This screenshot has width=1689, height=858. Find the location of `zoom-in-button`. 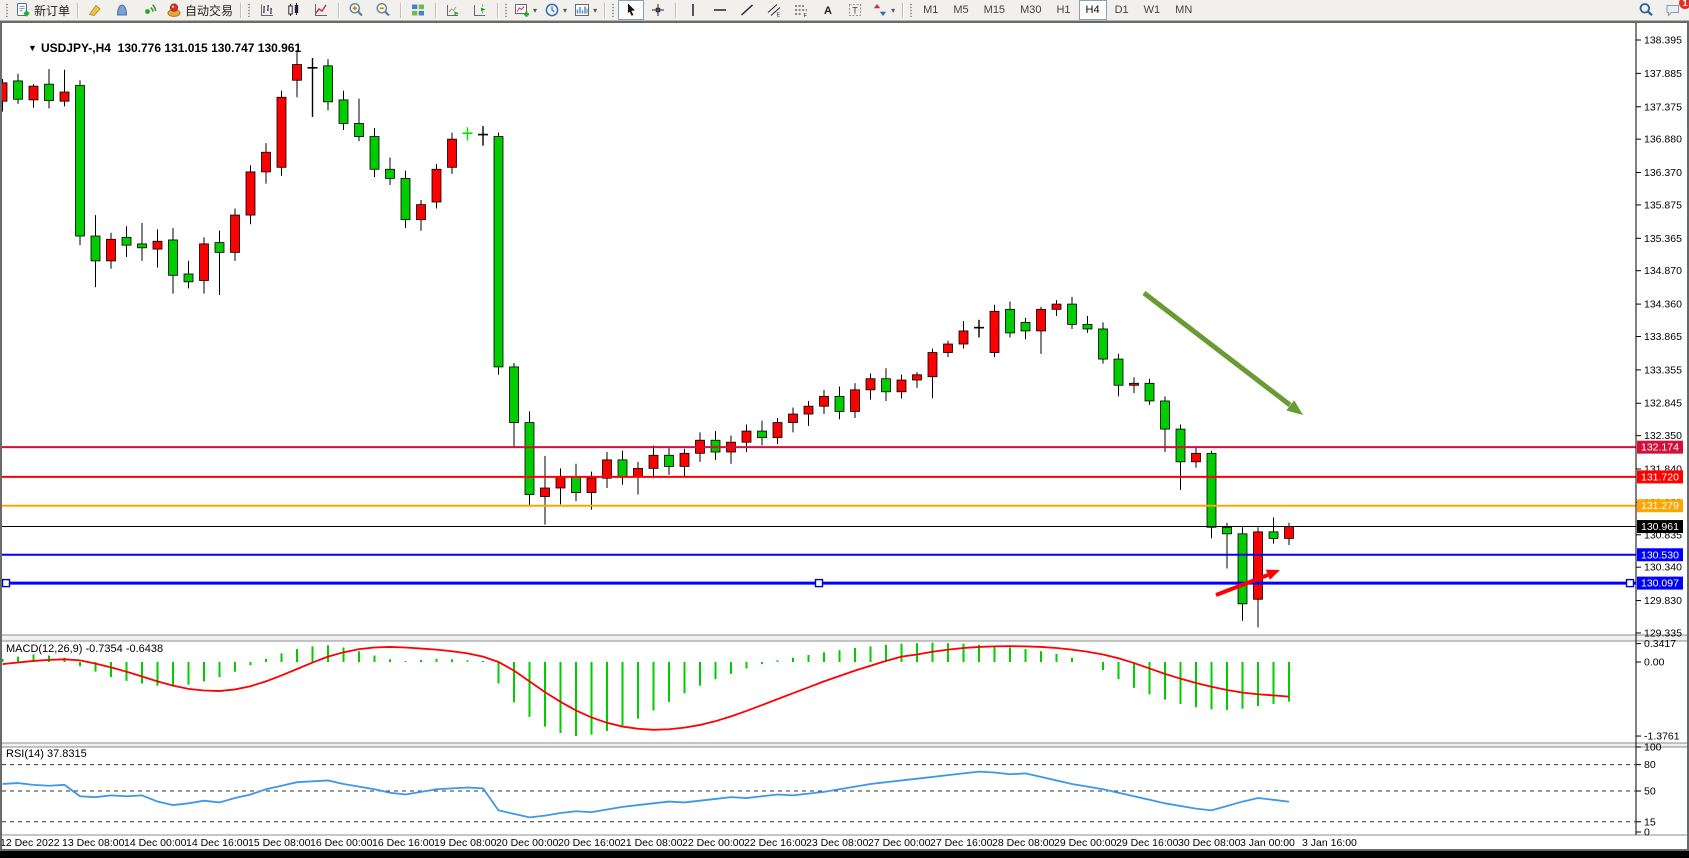

zoom-in-button is located at coordinates (356, 10).